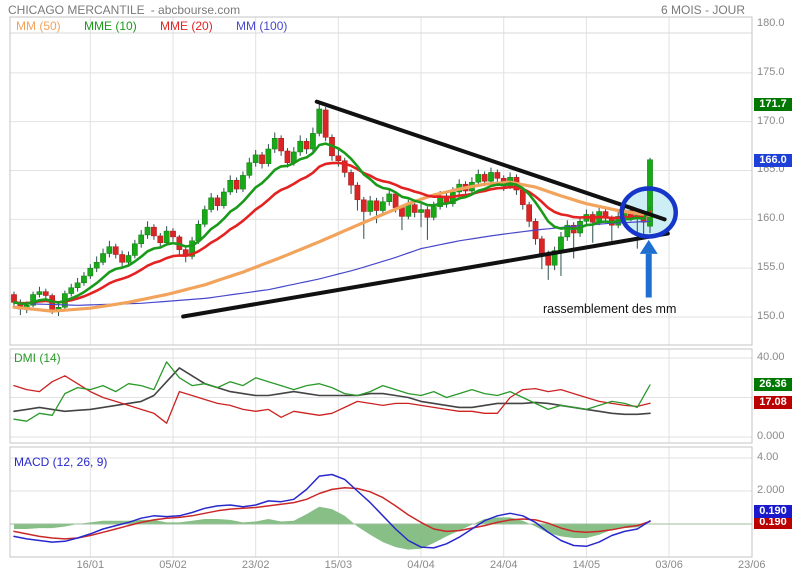 Image resolution: width=800 pixels, height=580 pixels. I want to click on legend-mme20: MME (20), so click(186, 26).